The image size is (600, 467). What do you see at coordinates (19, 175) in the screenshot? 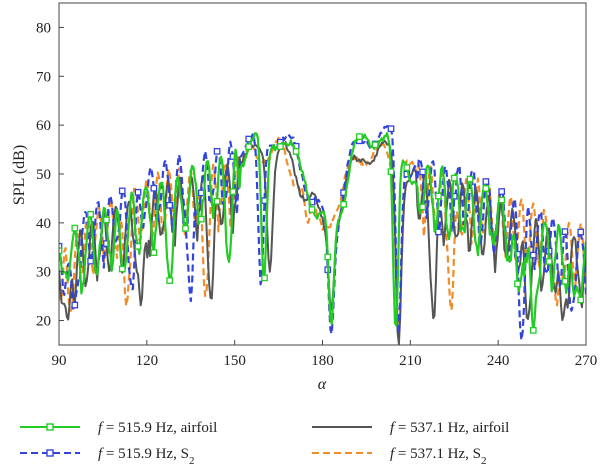
I see `y-axis-label: SPL (dB)` at bounding box center [19, 175].